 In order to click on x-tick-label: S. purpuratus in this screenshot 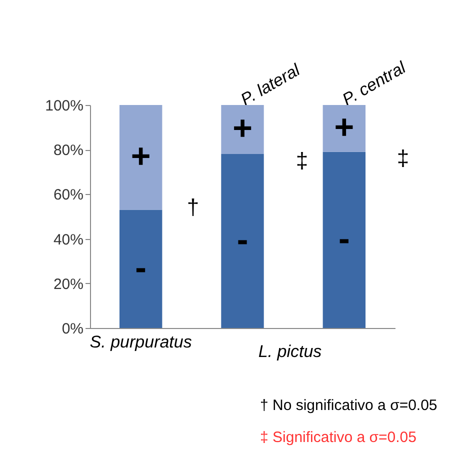, I will do `click(141, 342)`.